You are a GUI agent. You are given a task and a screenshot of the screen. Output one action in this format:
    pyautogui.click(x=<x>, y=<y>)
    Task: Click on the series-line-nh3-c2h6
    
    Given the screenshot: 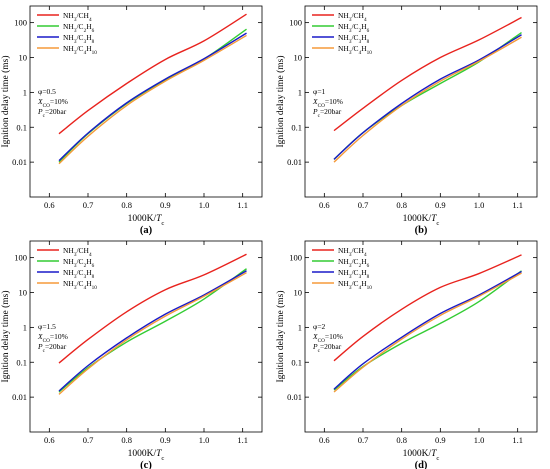 What is the action you would take?
    pyautogui.click(x=152, y=330)
    